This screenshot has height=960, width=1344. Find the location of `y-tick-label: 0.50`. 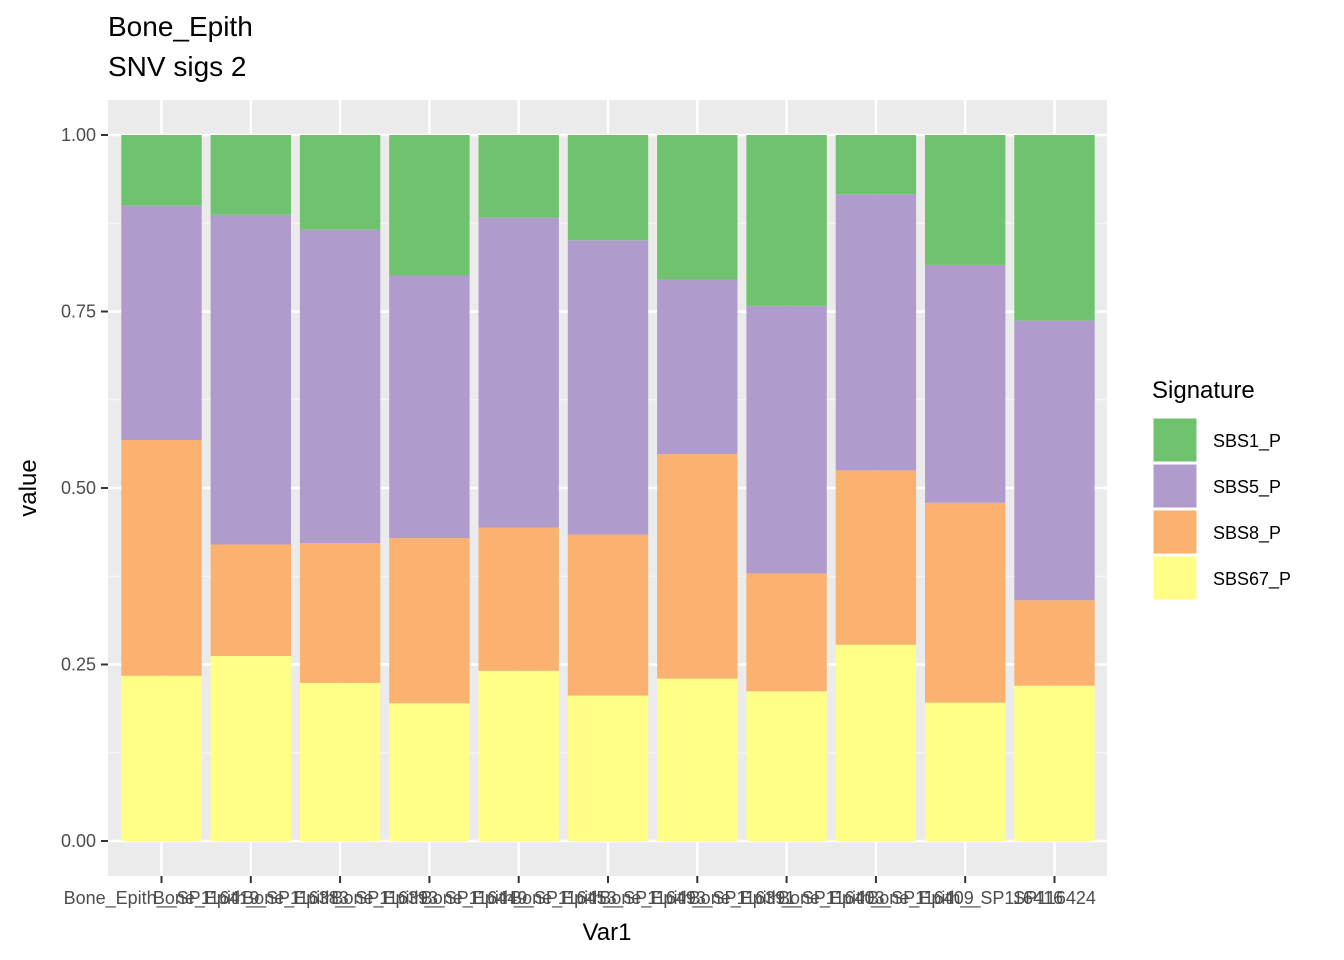

y-tick-label: 0.50 is located at coordinates (78, 488).